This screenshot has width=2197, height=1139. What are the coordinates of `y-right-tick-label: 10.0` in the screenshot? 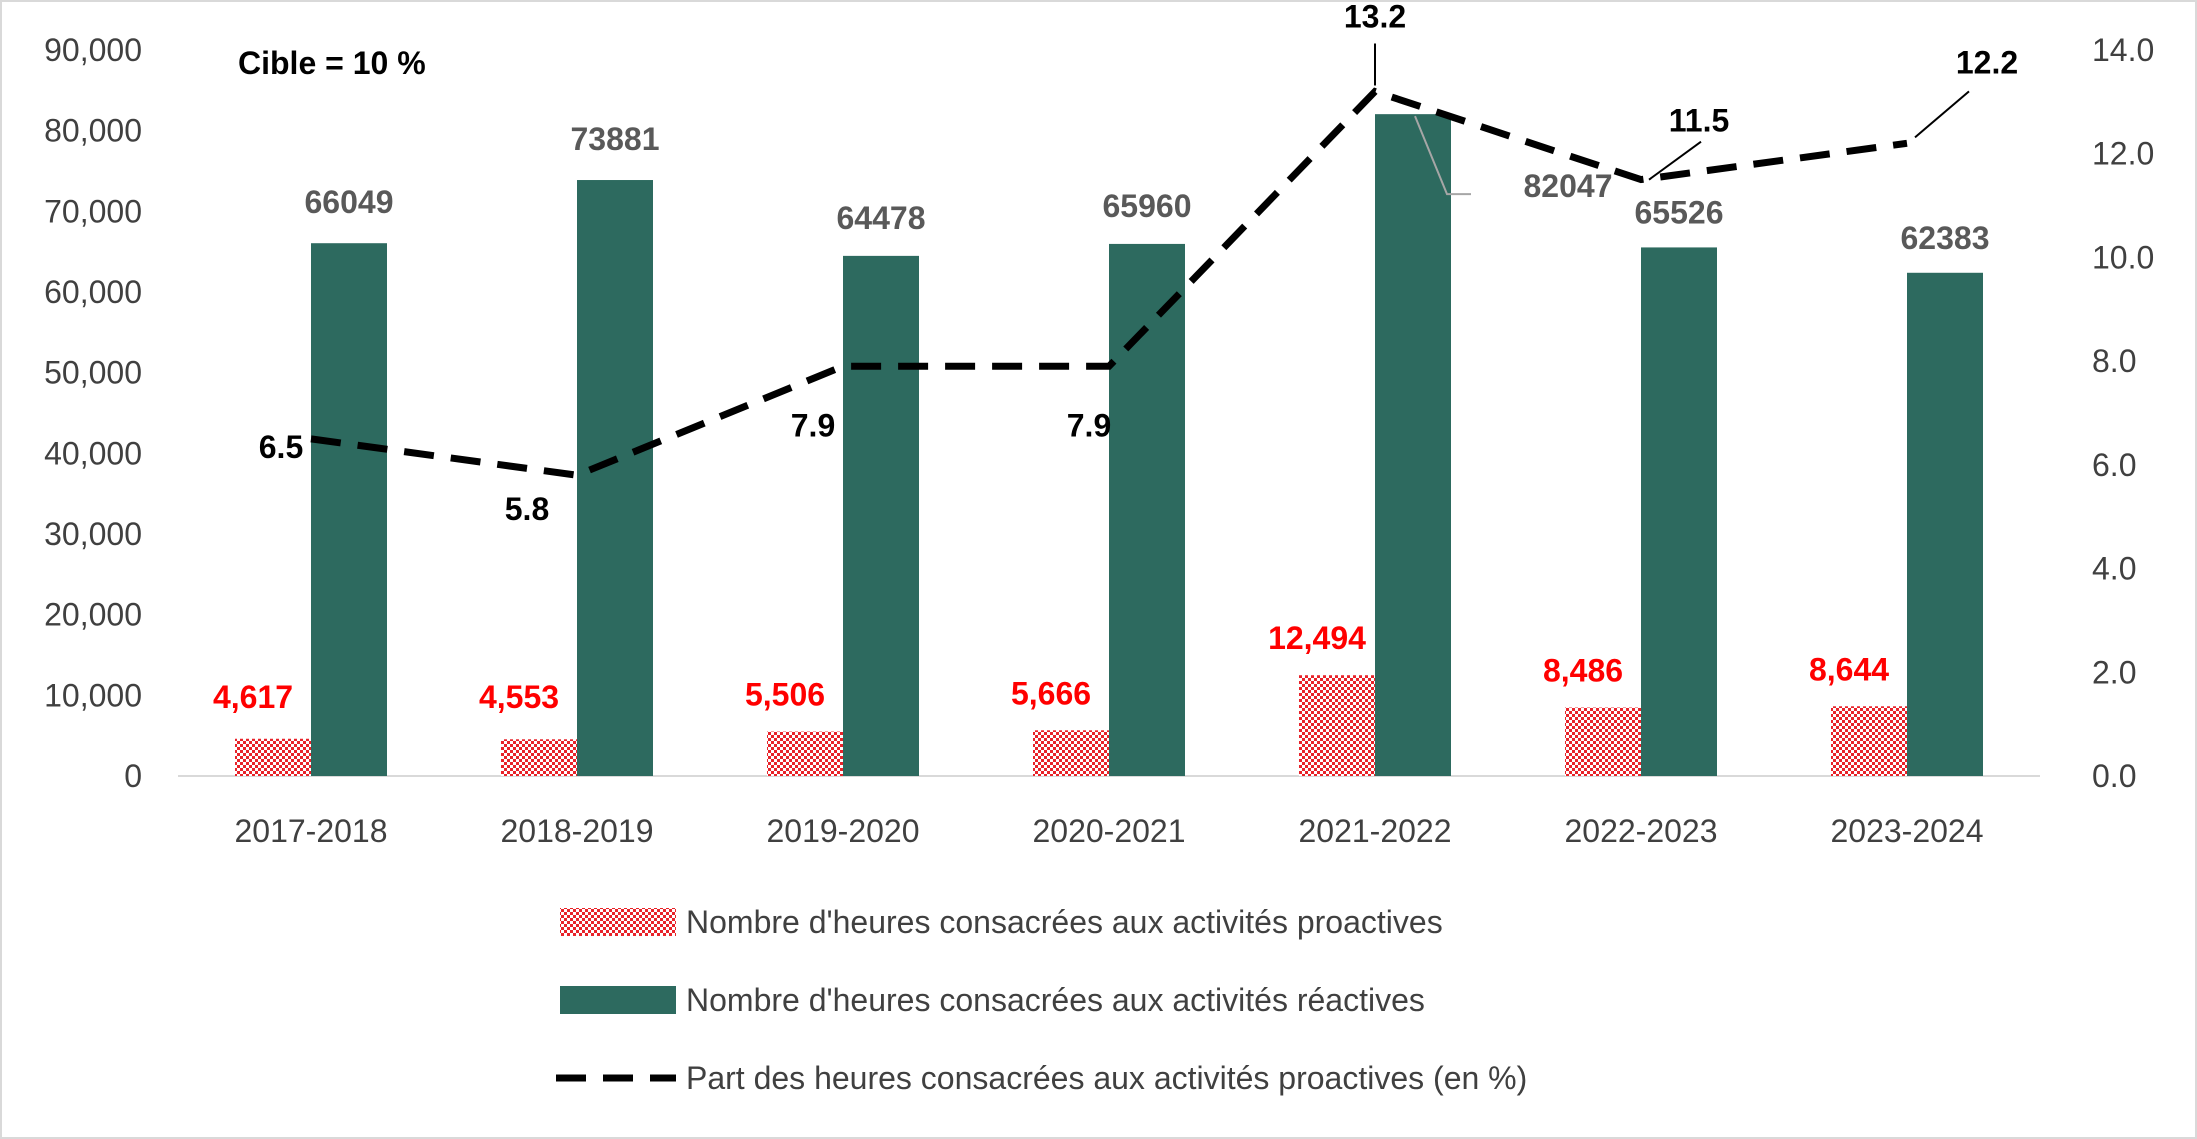 It's located at (2123, 257).